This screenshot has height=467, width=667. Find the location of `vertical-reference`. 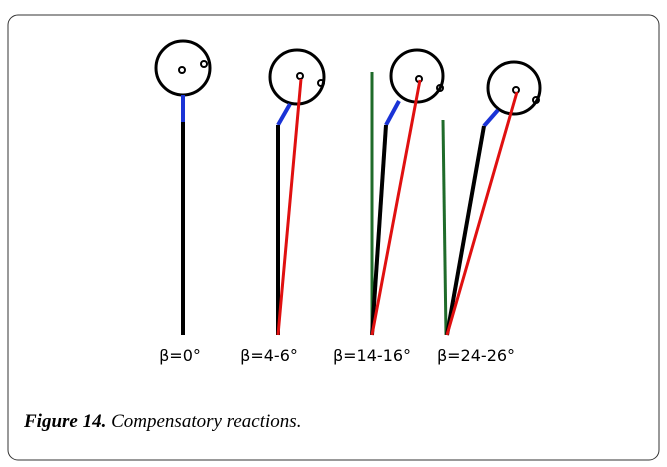

vertical-reference is located at coordinates (444, 227).